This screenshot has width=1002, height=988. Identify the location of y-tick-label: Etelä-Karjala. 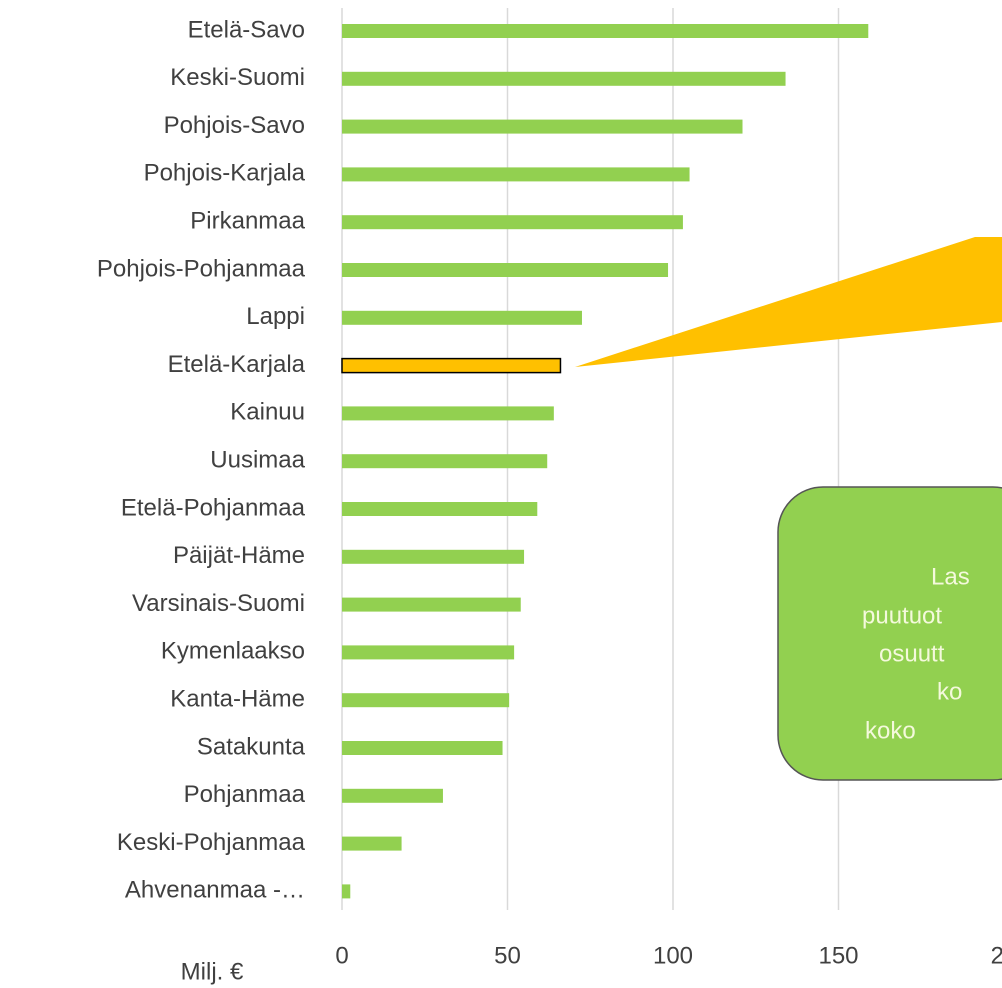
(237, 364).